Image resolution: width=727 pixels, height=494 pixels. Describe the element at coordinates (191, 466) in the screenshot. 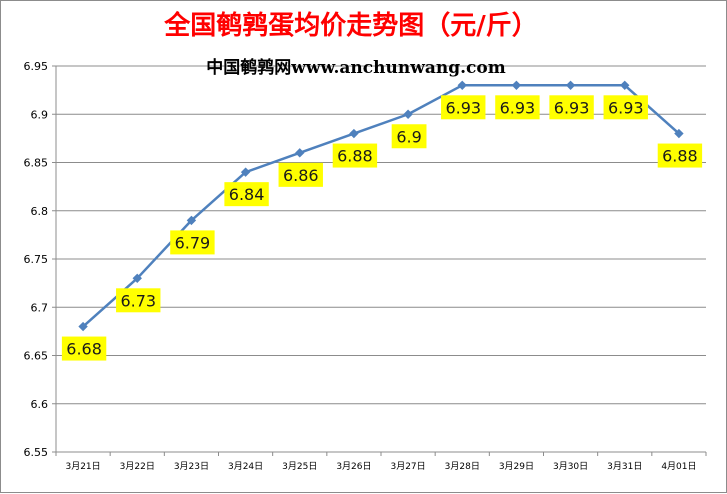

I see `x-tick-label: 3月23日` at that location.